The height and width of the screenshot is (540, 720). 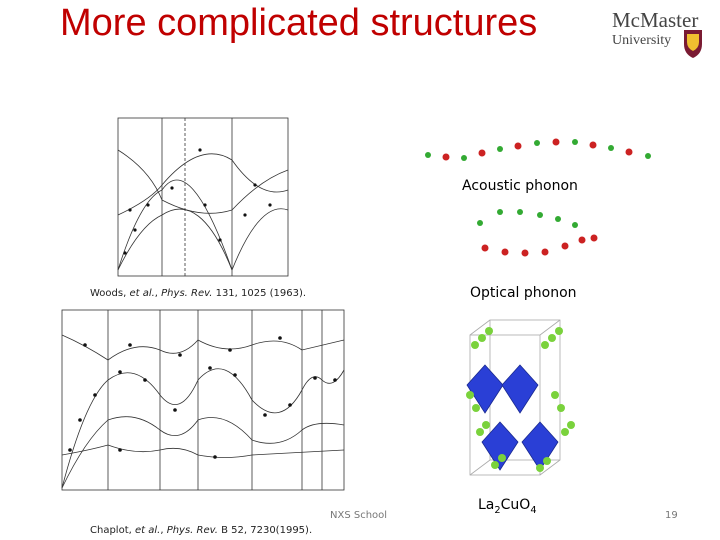 I want to click on footer-event: NXS School, so click(x=359, y=515).